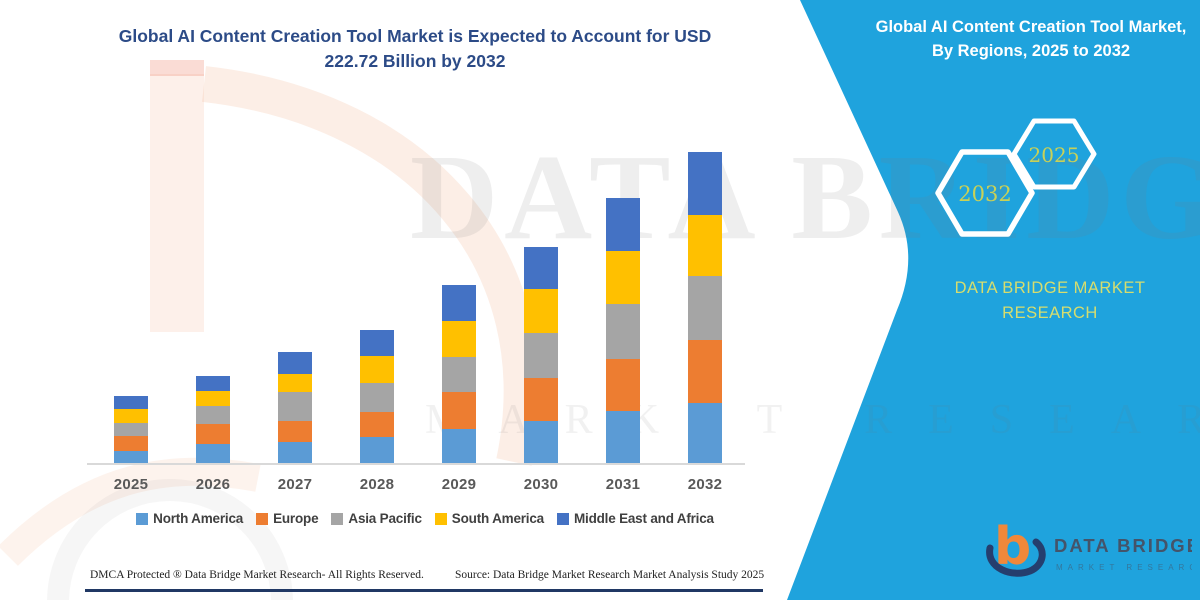  I want to click on watermark-databridge-text: DATA BRIDGE, so click(805, 197).